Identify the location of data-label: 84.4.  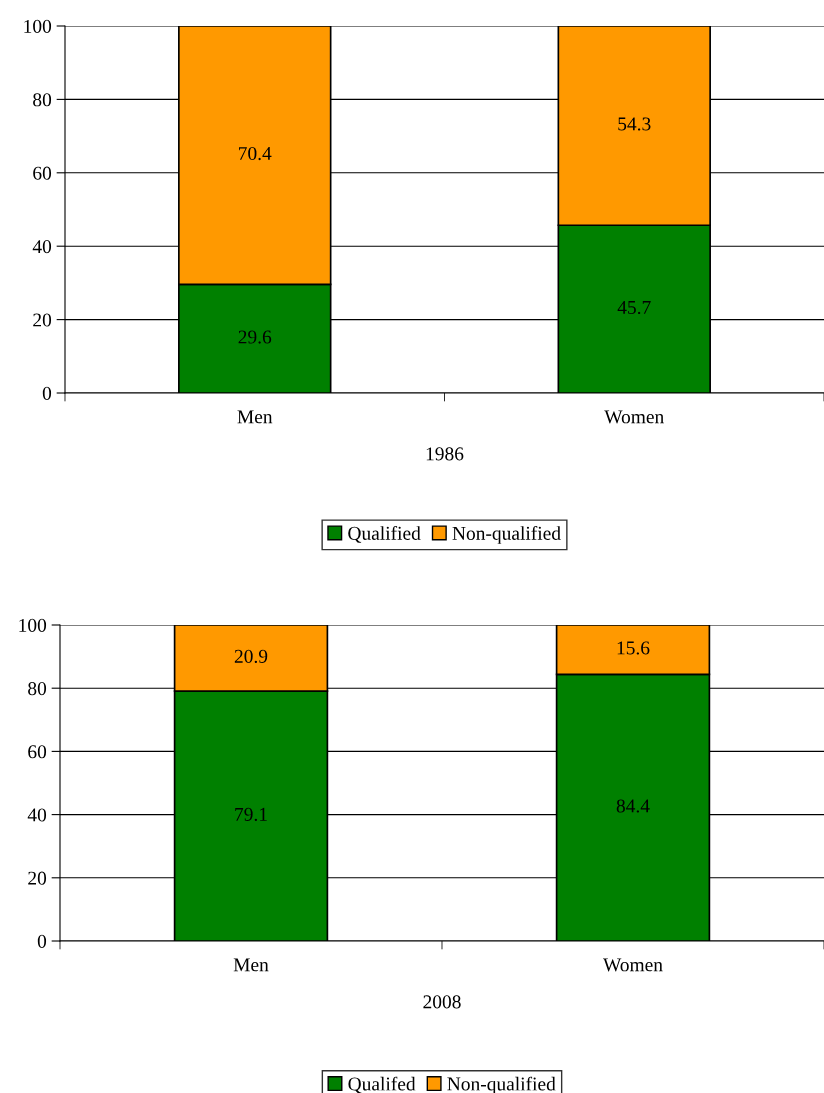
(633, 806).